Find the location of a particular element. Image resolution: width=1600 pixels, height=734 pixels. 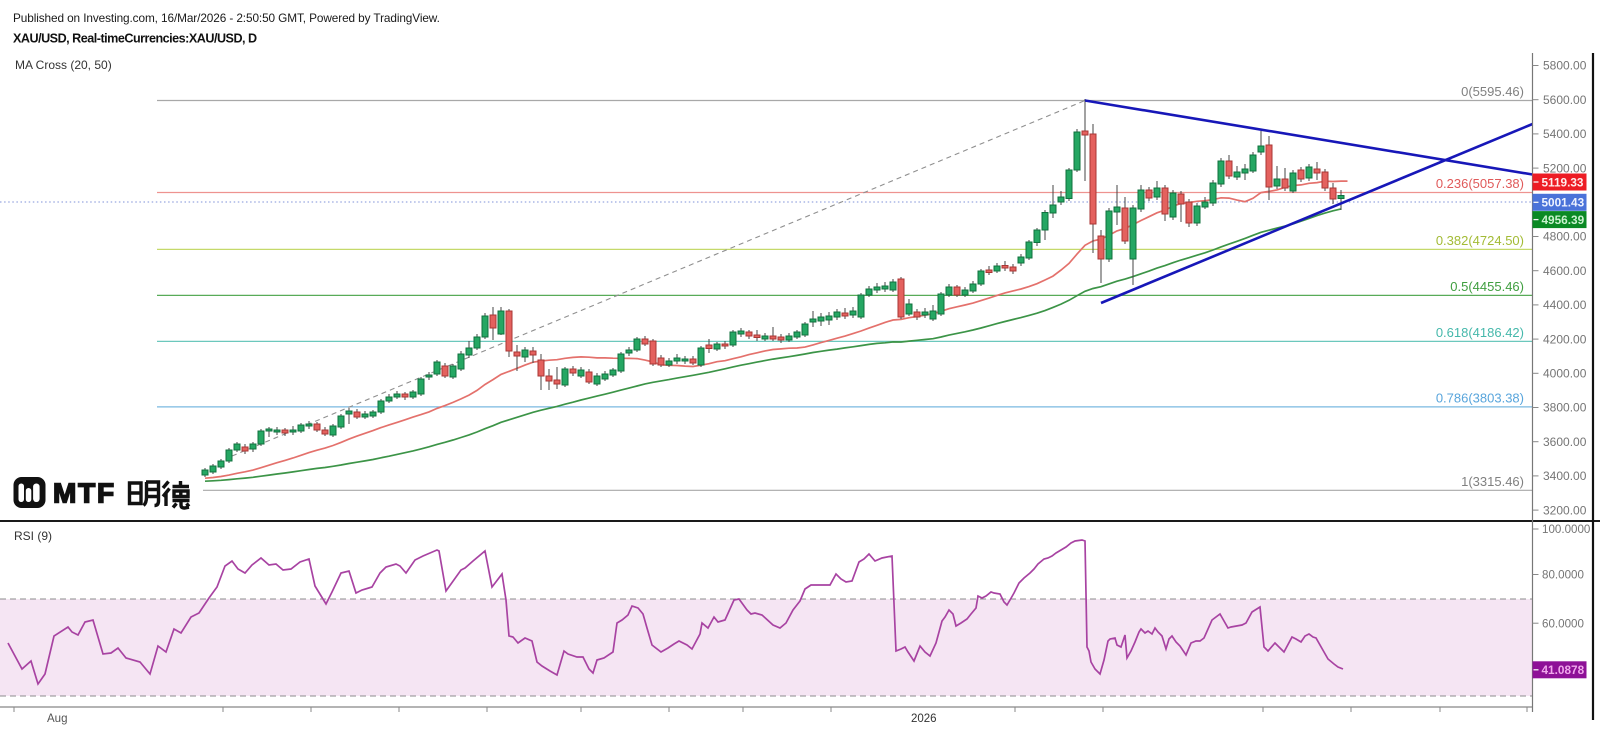

svg-text: 5600.00 is located at coordinates (1565, 100).